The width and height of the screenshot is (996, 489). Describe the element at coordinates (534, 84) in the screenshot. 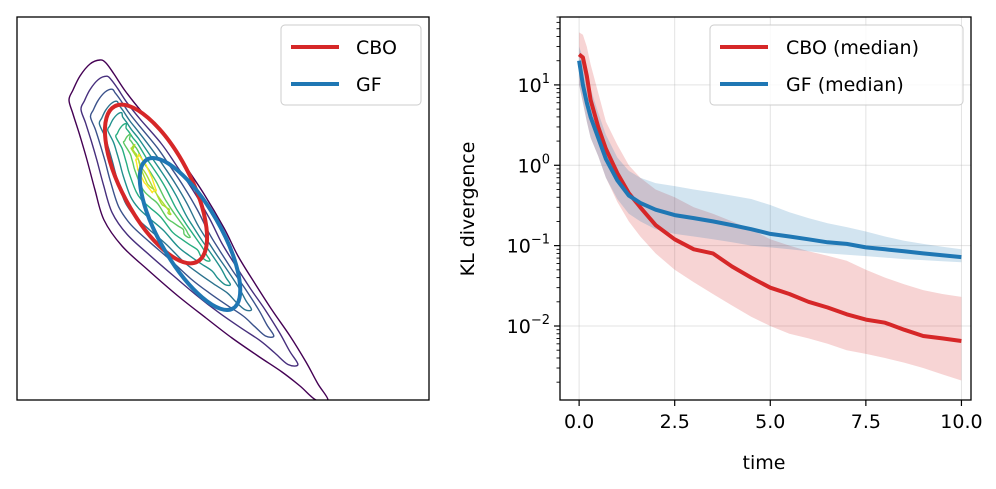

I see `y-tick-label-0: 10¹` at that location.